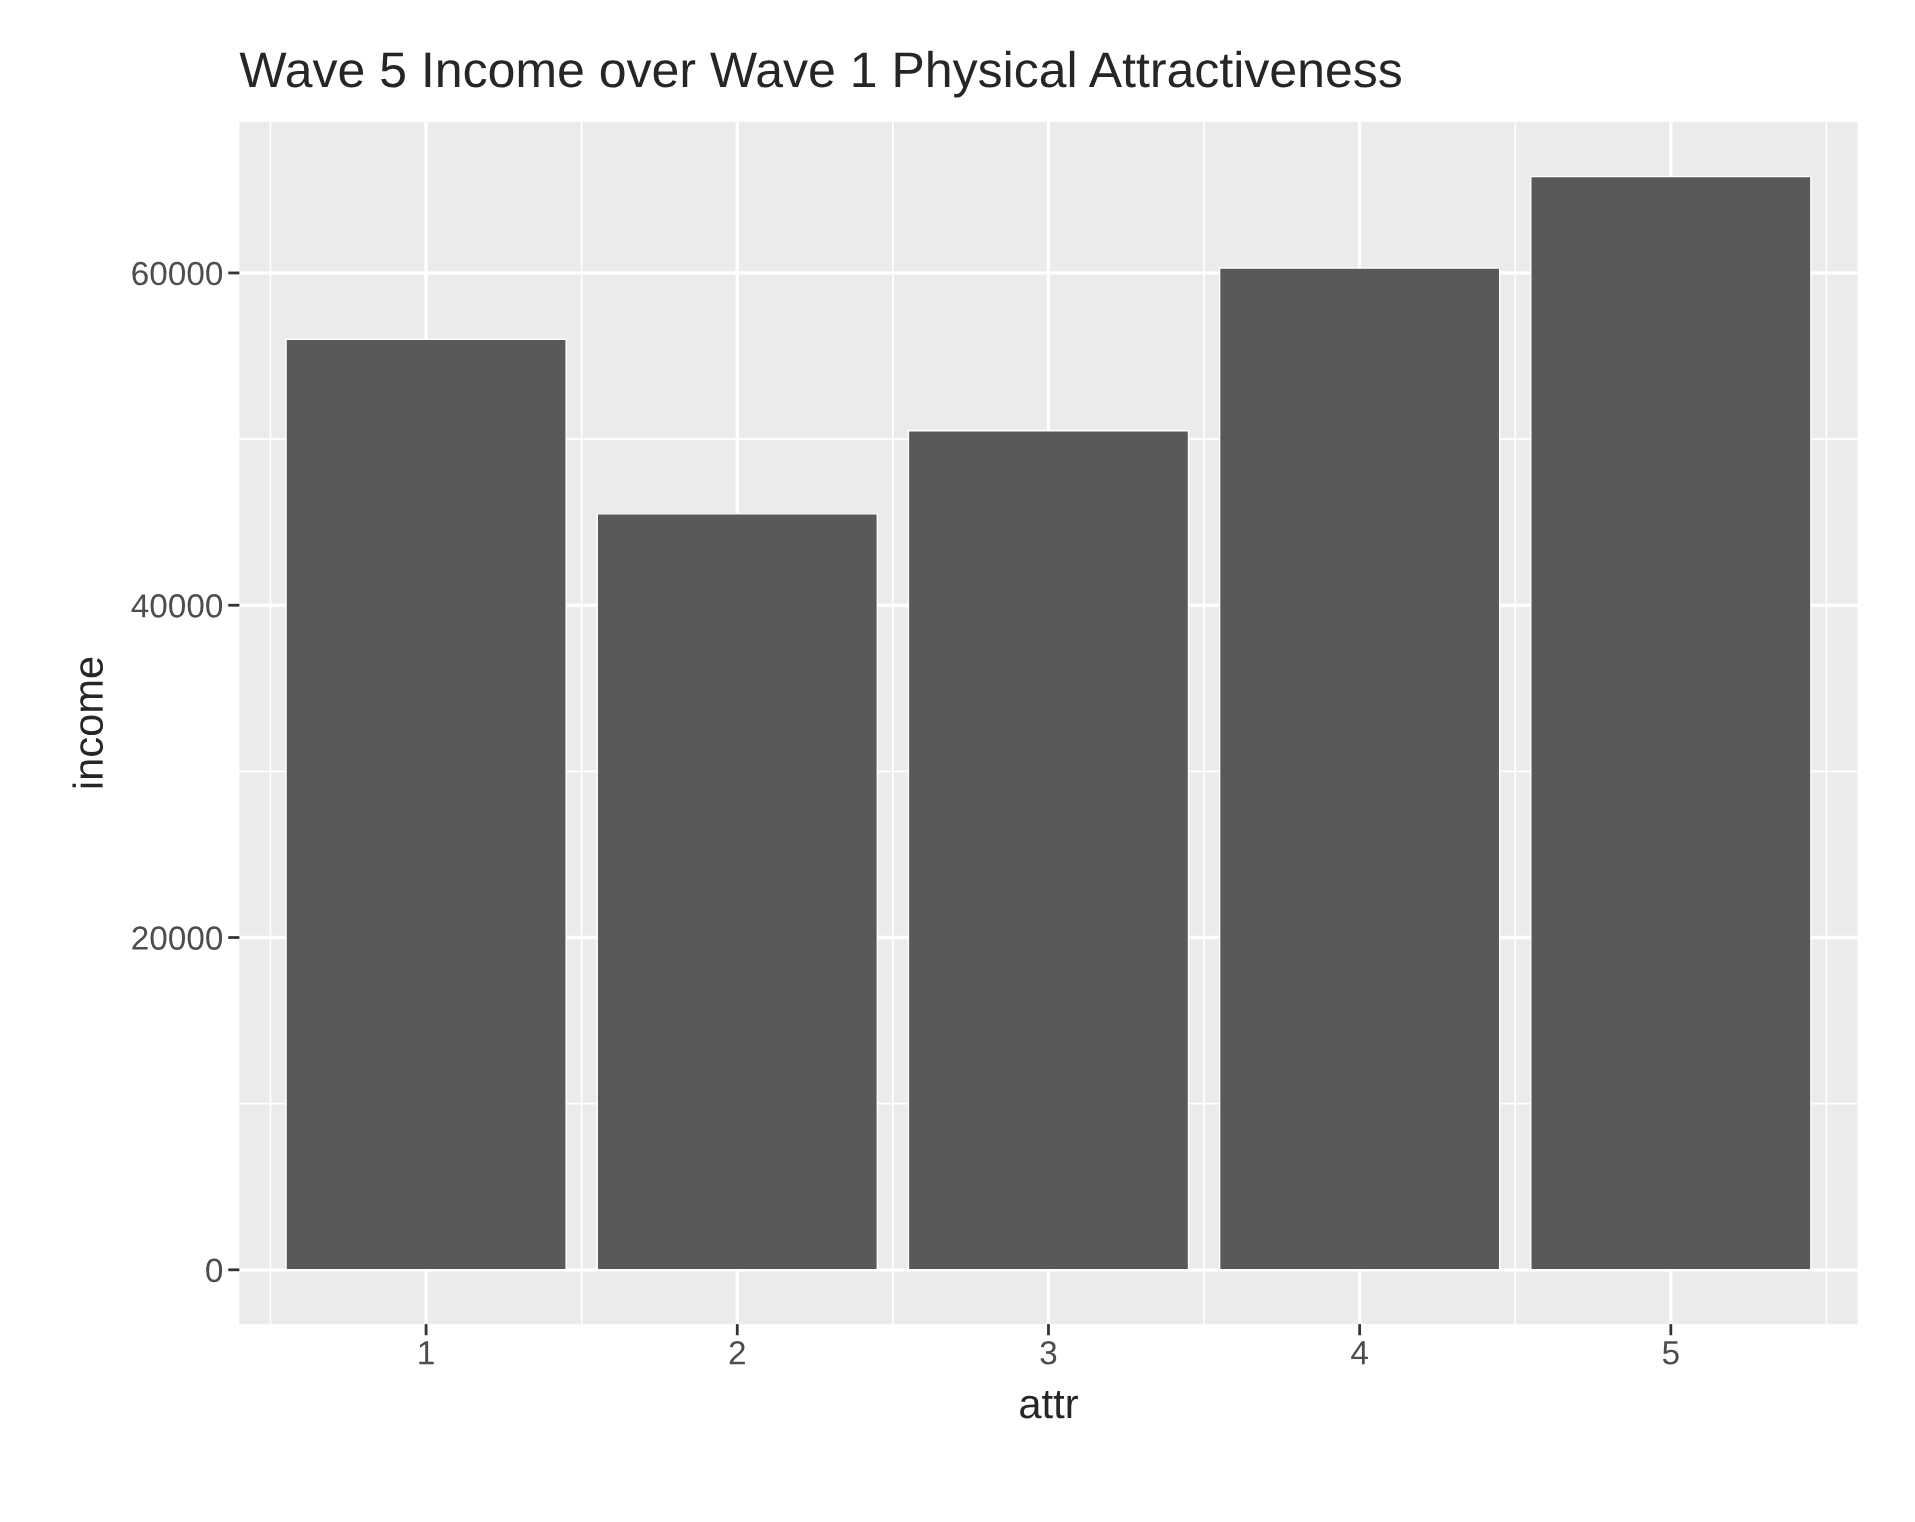 Image resolution: width=1915 pixels, height=1522 pixels. Describe the element at coordinates (1049, 1405) in the screenshot. I see `x-axis-title: attr` at that location.